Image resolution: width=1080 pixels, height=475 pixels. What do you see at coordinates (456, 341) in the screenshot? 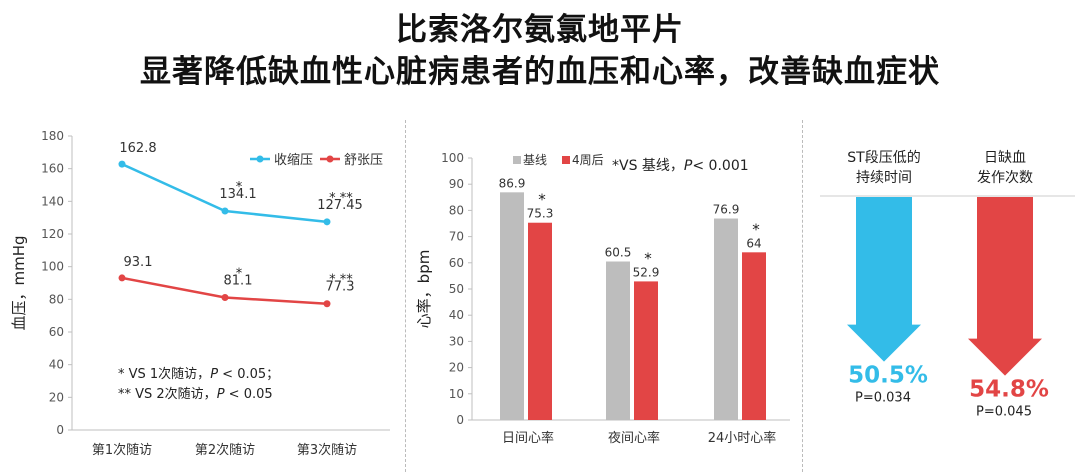
I see `y-tick-label: 30` at bounding box center [456, 341].